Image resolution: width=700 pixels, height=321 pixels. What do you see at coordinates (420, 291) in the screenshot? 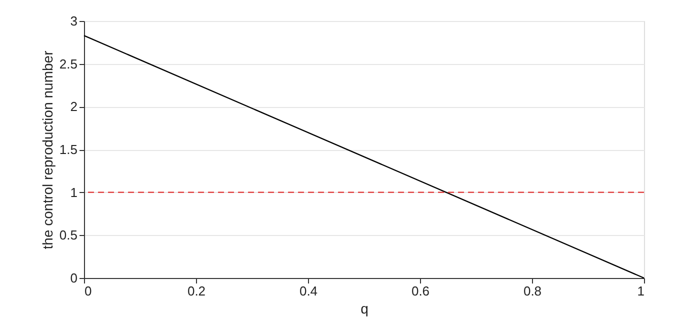
I see `x-tick-label: 0.6` at bounding box center [420, 291].